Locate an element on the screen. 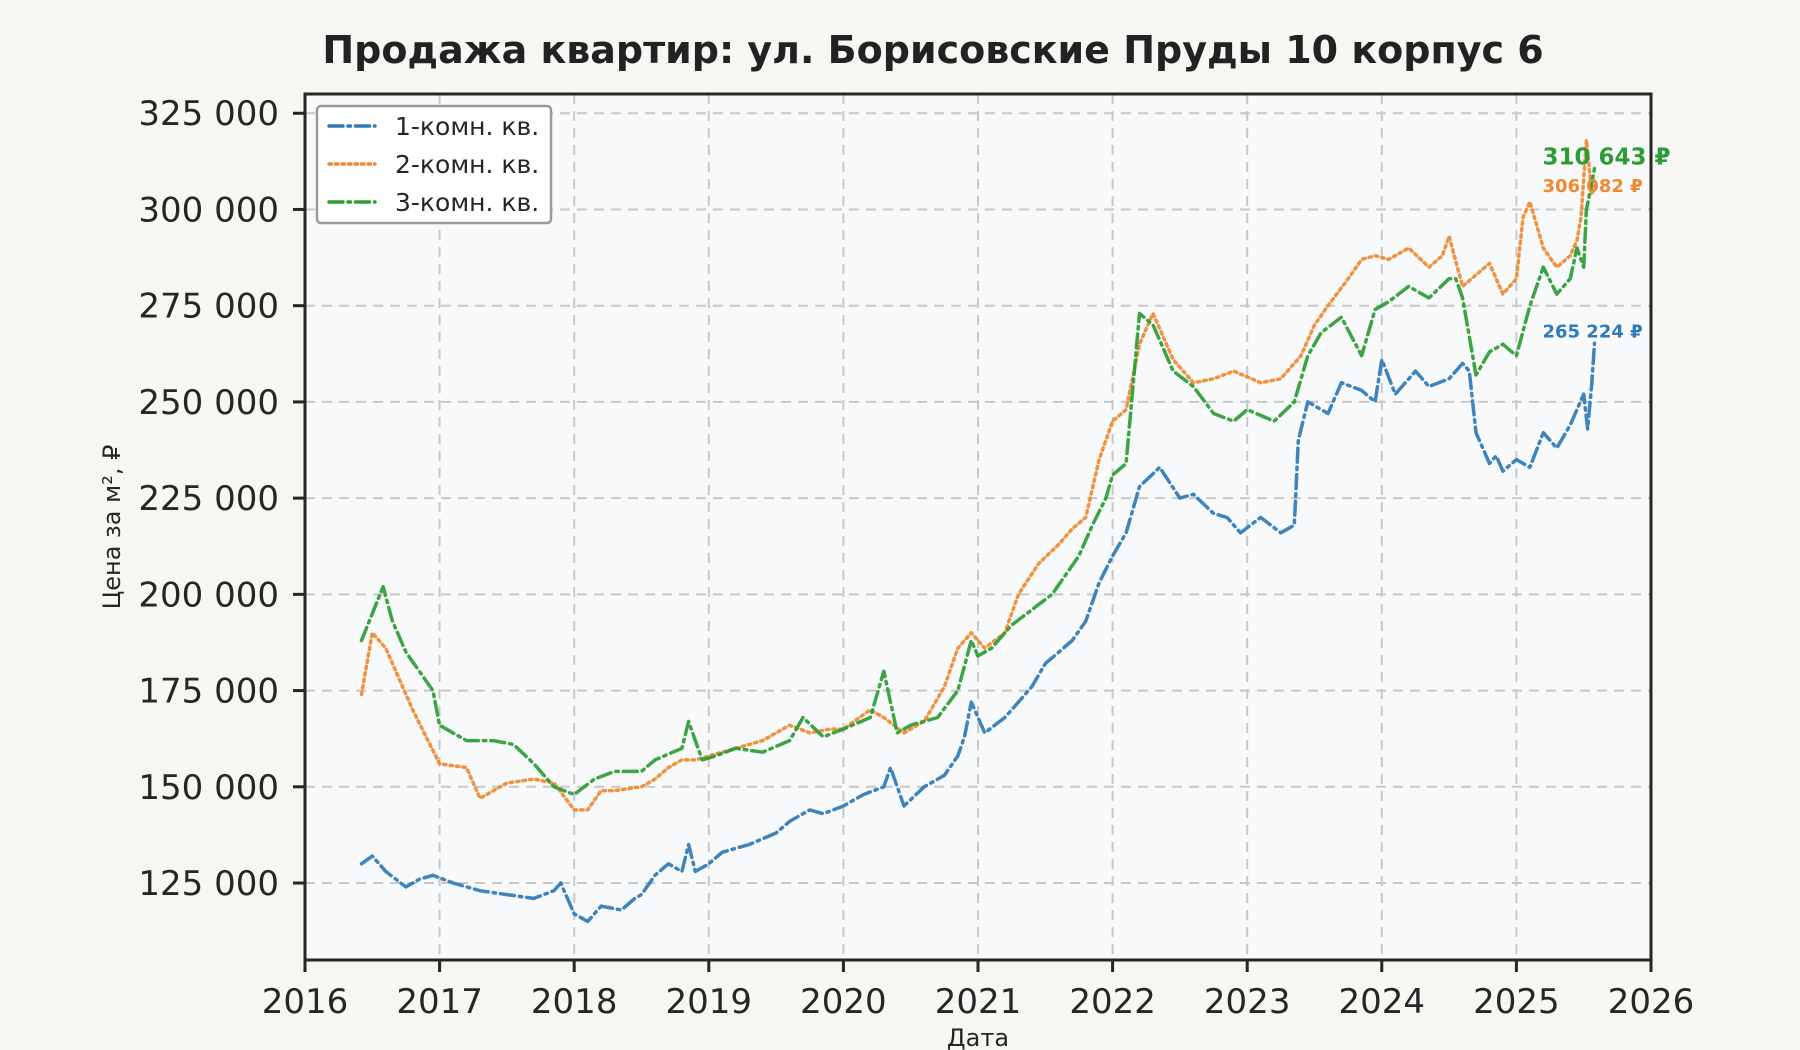 The height and width of the screenshot is (1050, 1800). y-tick-label: 275 000 is located at coordinates (208, 307).